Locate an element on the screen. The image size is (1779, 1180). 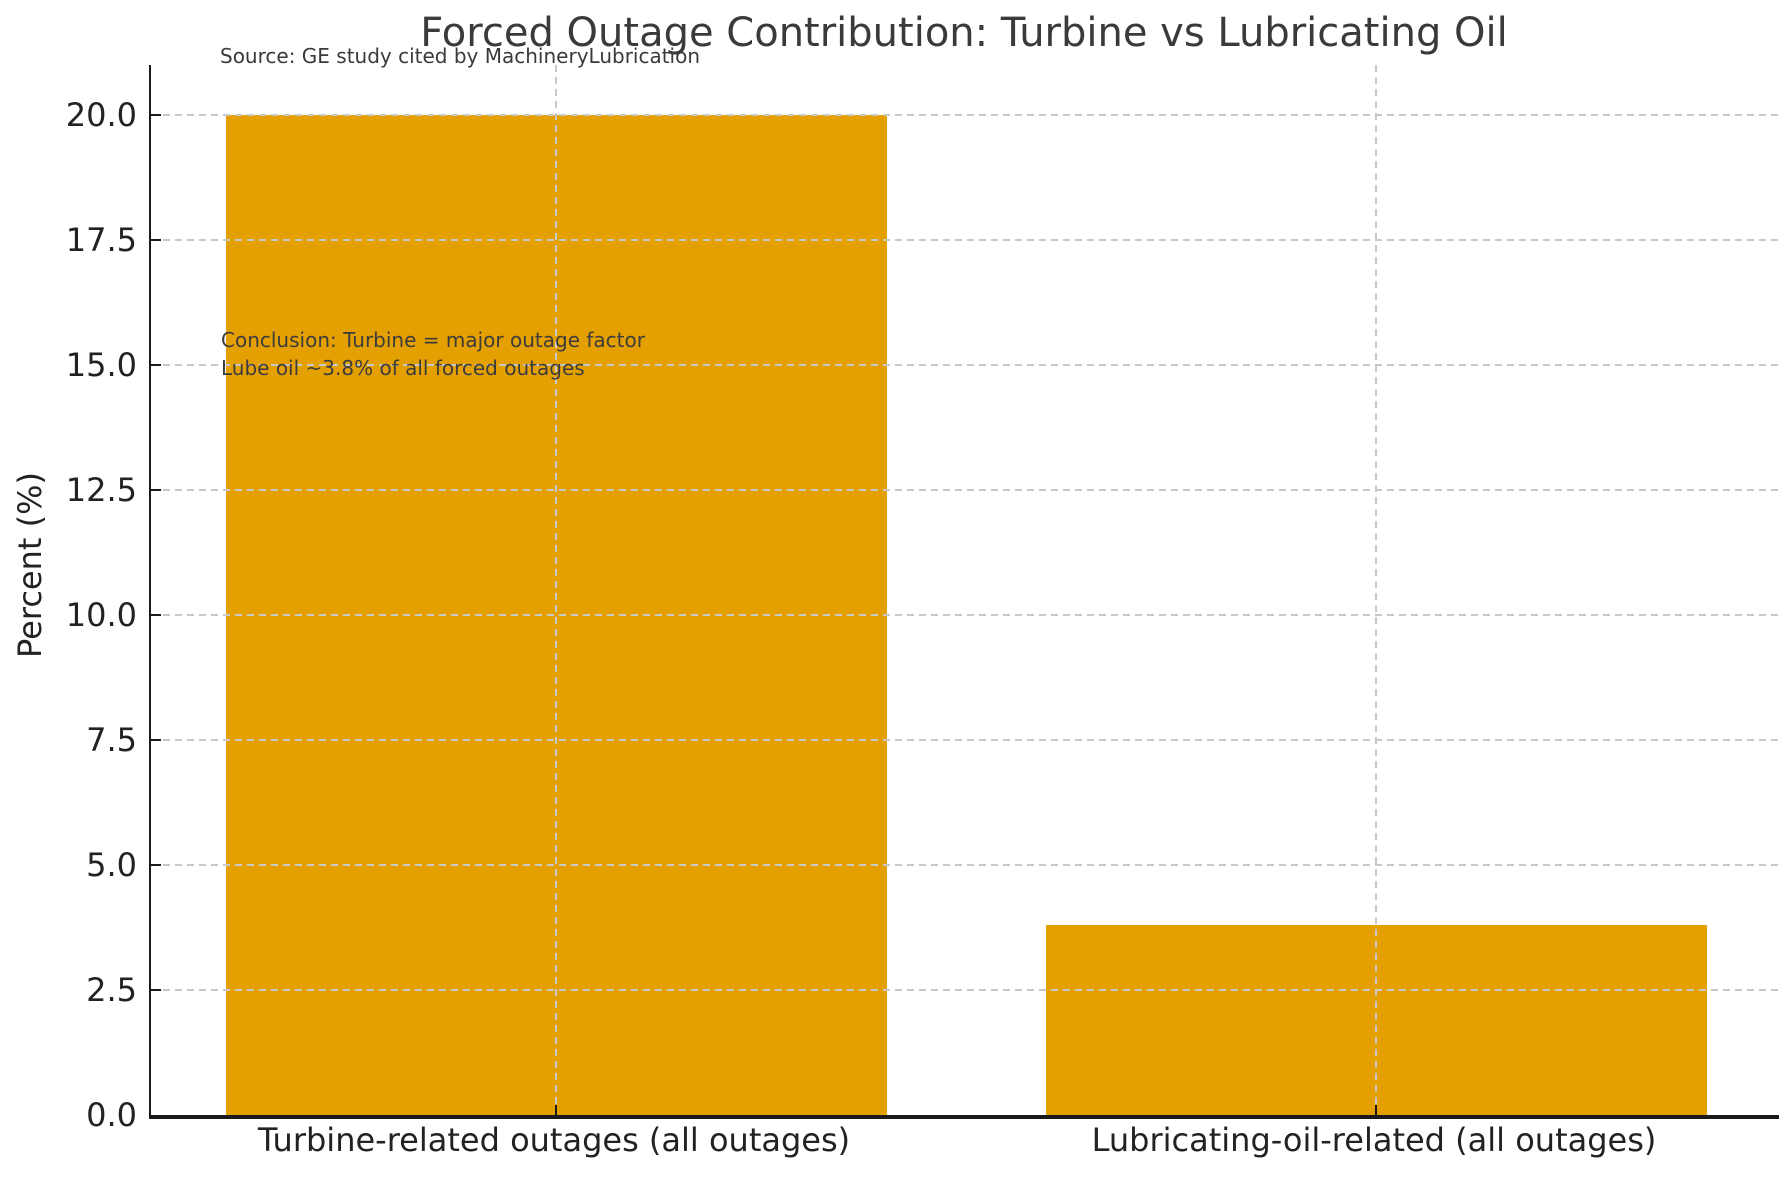
y-tick-mark-12.5 is located at coordinates (156, 490).